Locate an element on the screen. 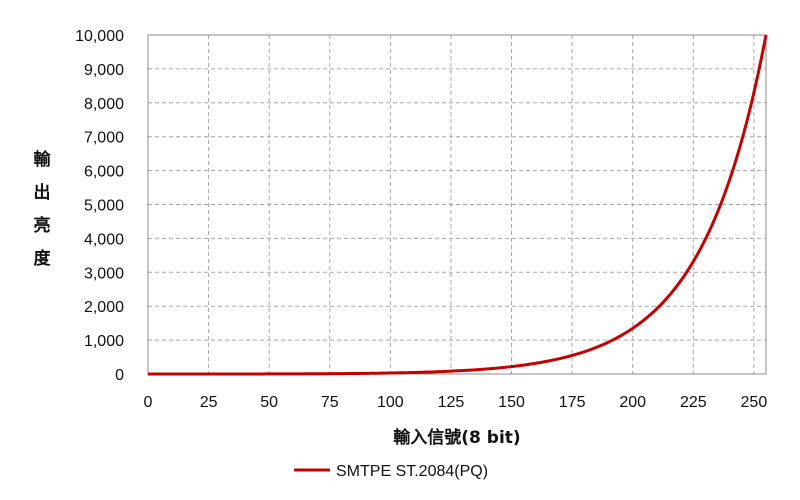 This screenshot has height=500, width=800. x-tick-label: 250 is located at coordinates (754, 402).